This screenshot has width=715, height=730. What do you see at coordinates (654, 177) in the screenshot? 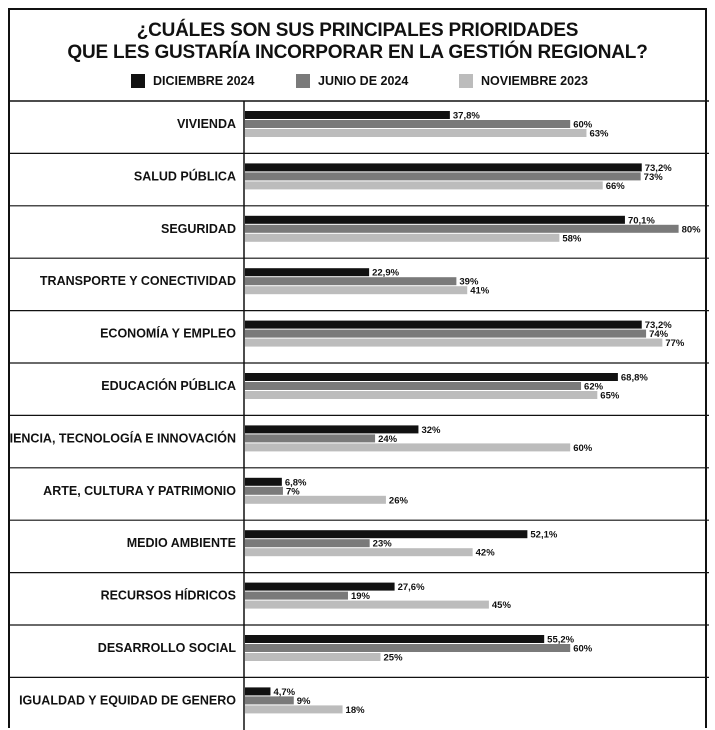
I see `value-label-salud-publica-junio-de-2024: 73%` at bounding box center [654, 177].